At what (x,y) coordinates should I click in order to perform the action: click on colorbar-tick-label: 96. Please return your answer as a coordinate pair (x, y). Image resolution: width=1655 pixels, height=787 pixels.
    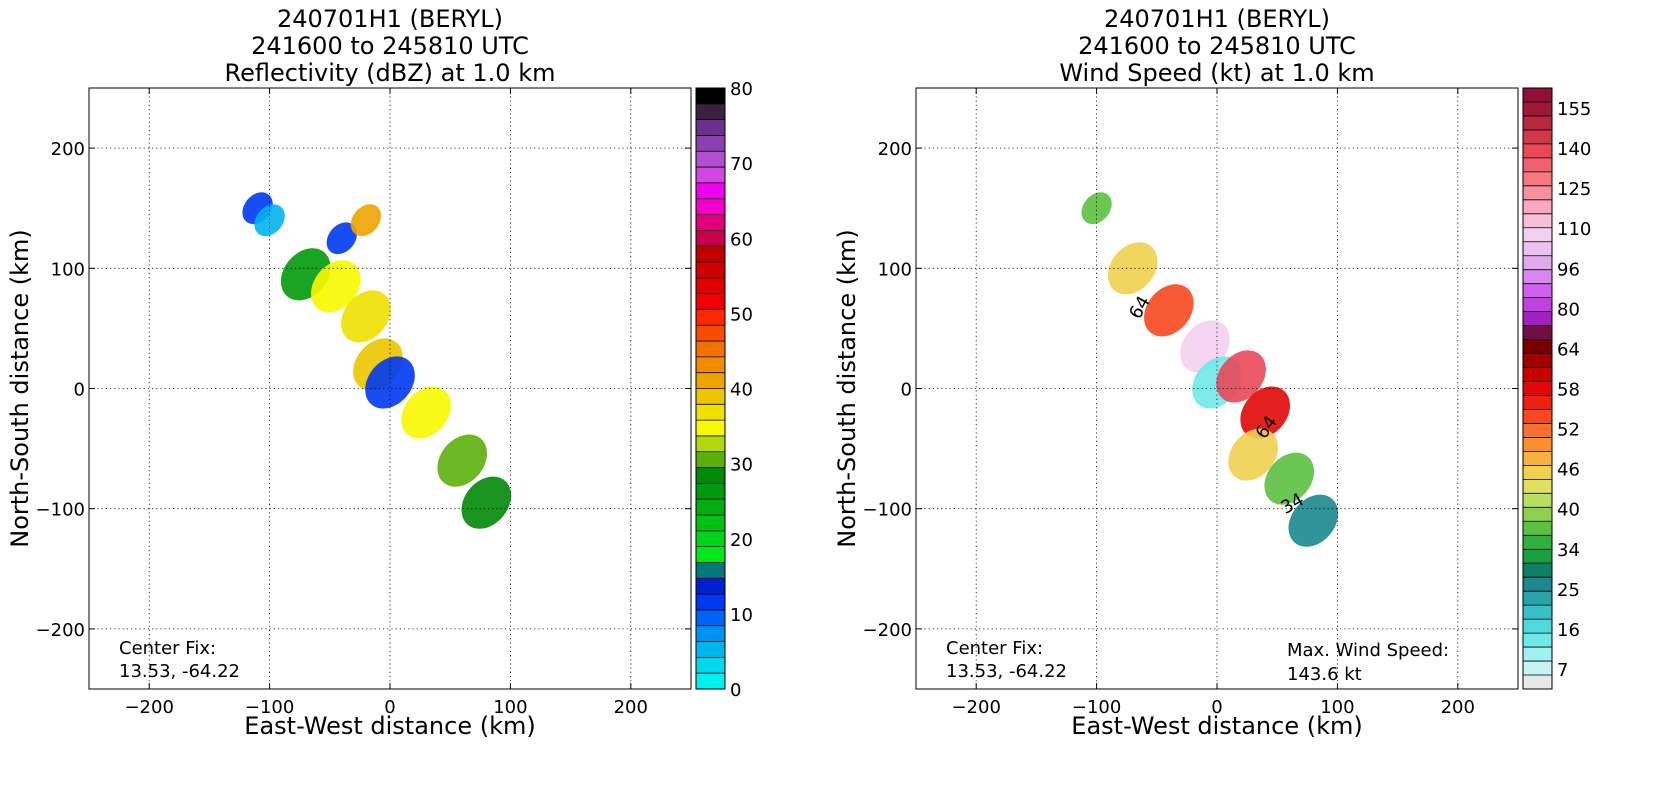
    Looking at the image, I should click on (1568, 269).